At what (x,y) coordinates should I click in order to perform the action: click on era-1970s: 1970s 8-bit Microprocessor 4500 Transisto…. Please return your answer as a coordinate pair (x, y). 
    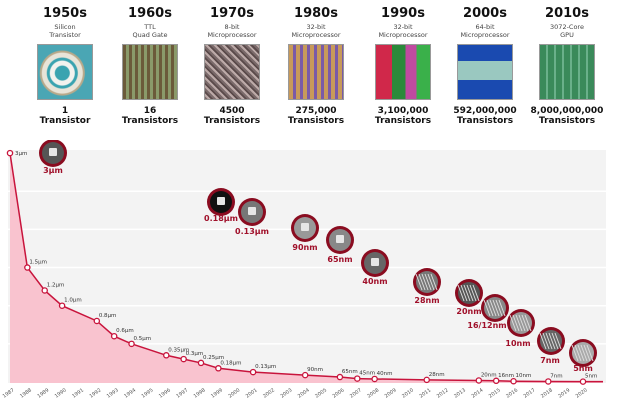
    Looking at the image, I should click on (232, 66).